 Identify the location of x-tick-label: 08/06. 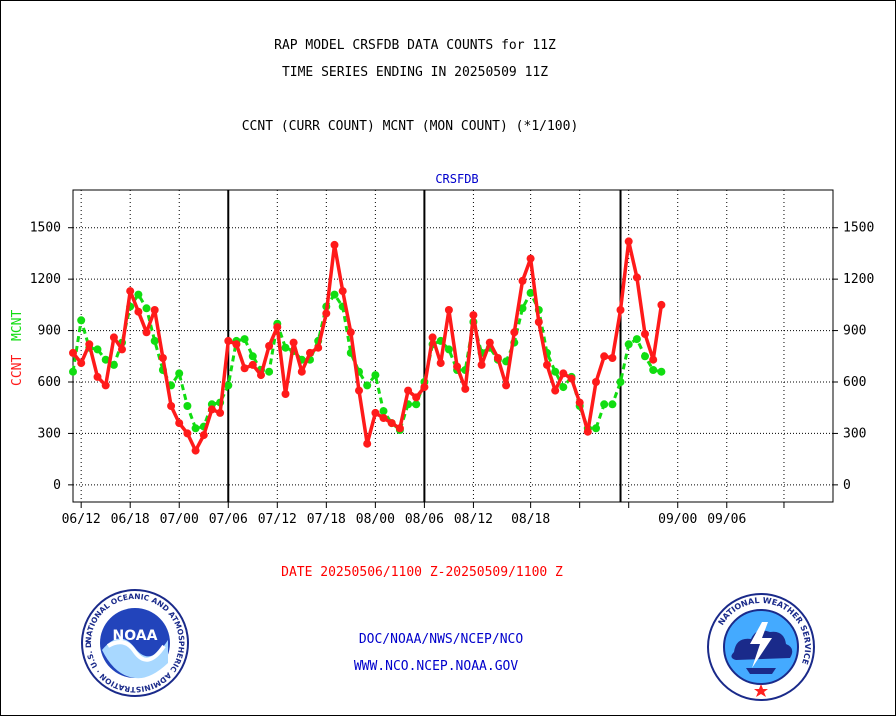
(424, 519).